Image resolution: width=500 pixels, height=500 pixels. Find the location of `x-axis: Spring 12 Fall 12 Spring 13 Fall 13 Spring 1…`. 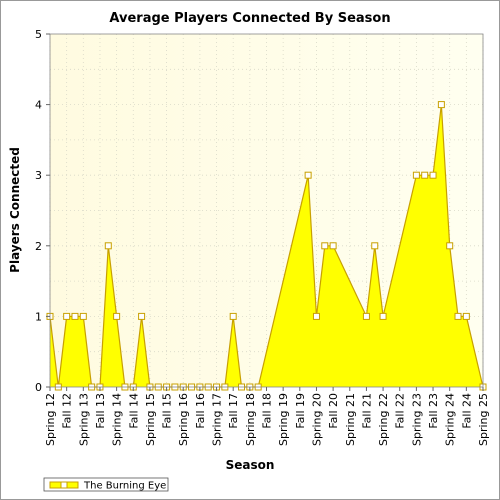

x-axis: Spring 12 Fall 12 Spring 13 Fall 13 Spring 1… is located at coordinates (267, 416).